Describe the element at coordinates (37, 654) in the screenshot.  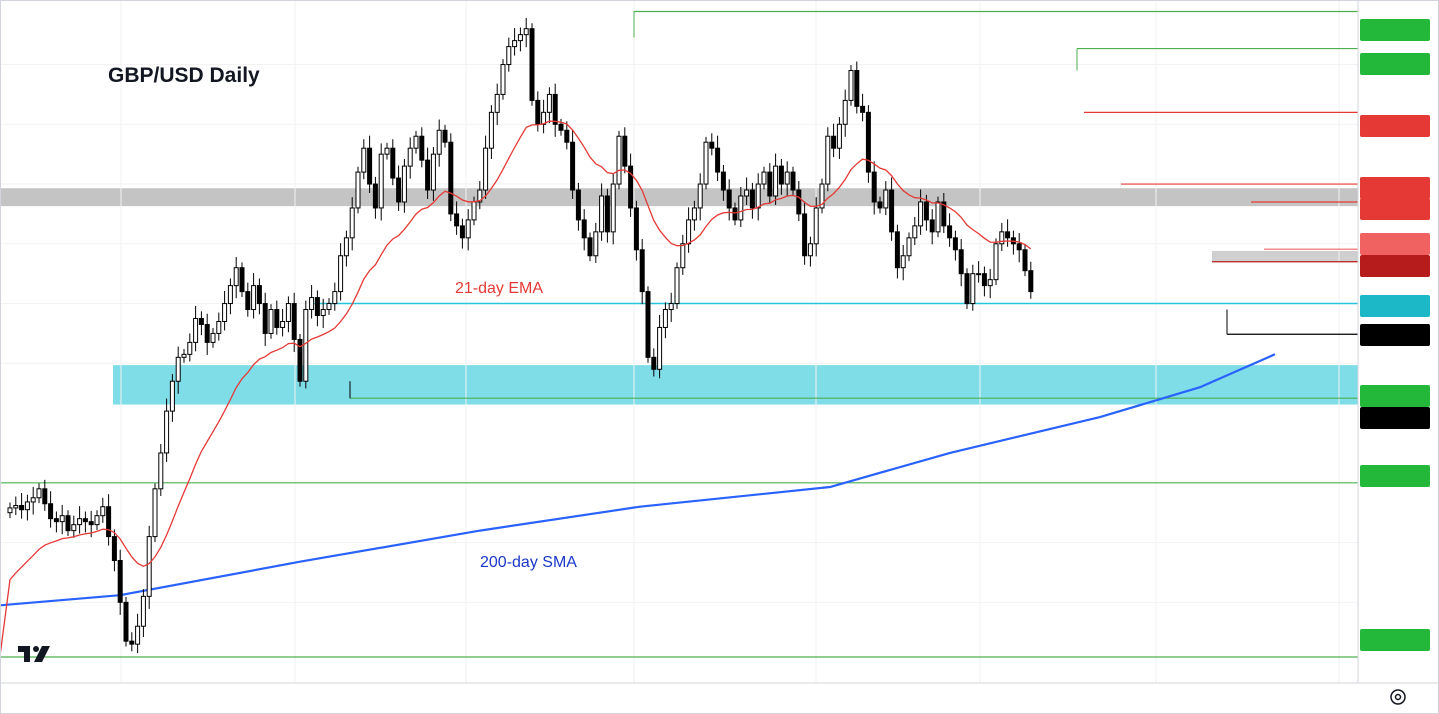
I see `tradingview-logo-icon` at that location.